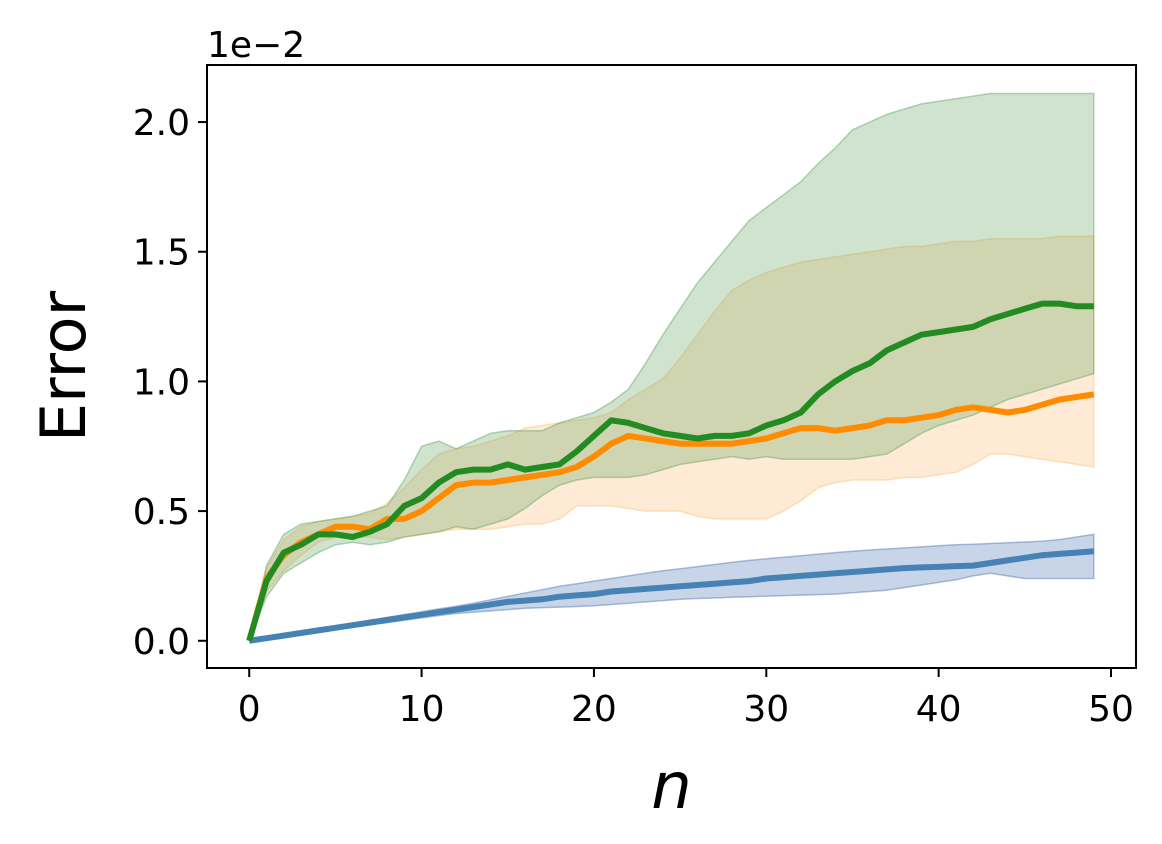  What do you see at coordinates (161, 642) in the screenshot?
I see `y-tick-label: 0.0` at bounding box center [161, 642].